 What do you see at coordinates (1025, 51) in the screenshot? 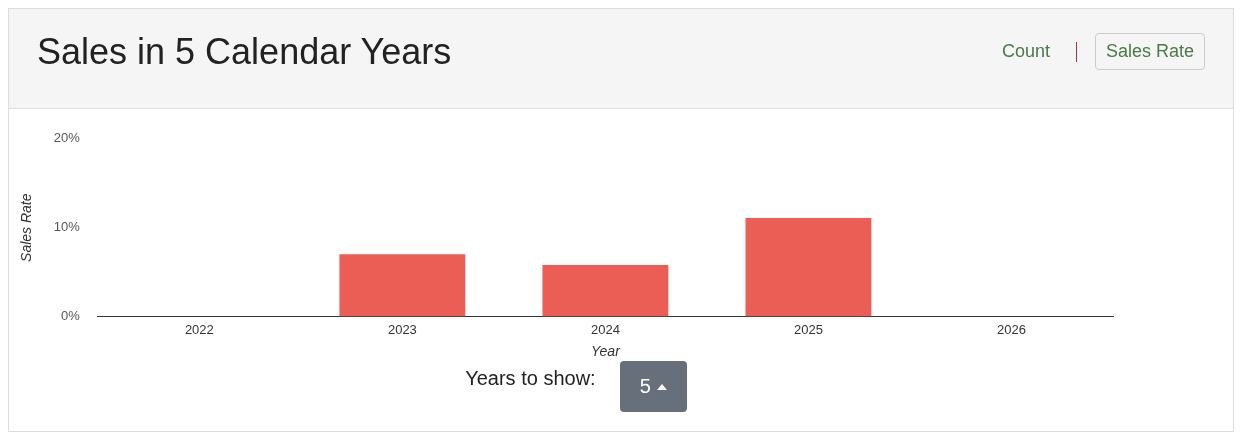
I see `text: Count` at bounding box center [1025, 51].